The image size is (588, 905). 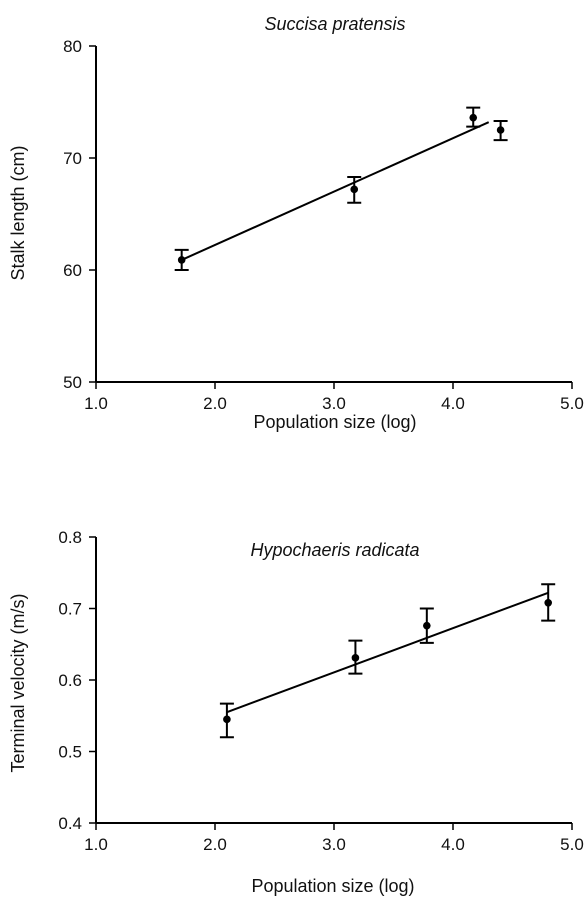 I want to click on data-point-group, so click(x=387, y=661).